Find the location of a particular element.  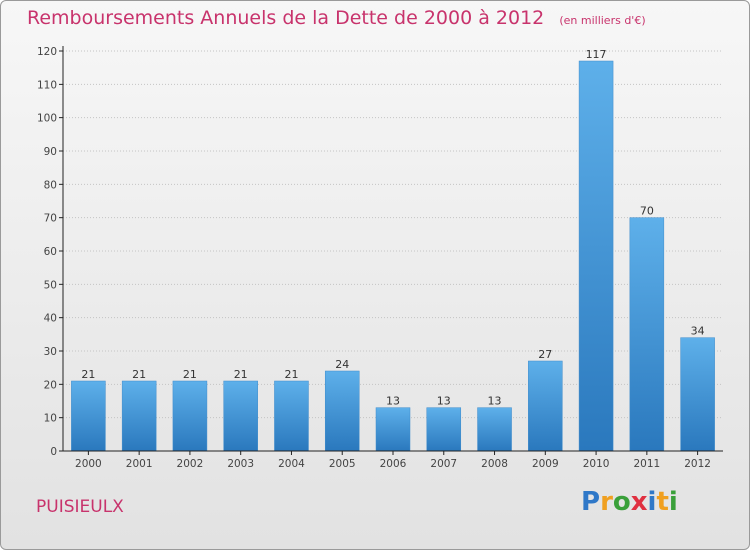

x-tick-label: 2011 is located at coordinates (646, 464).